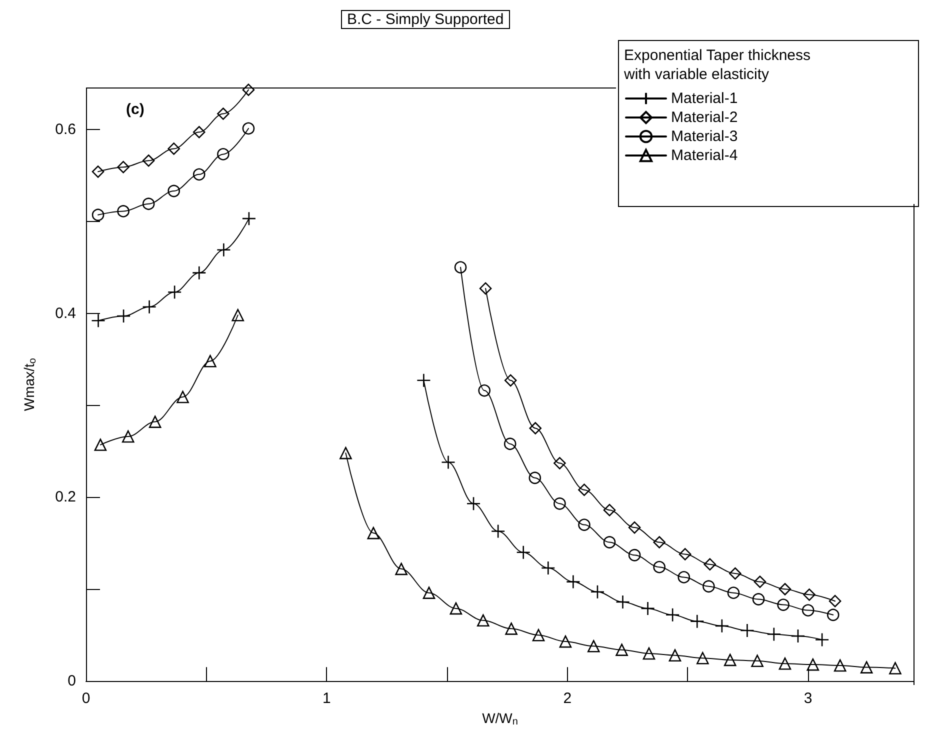 The width and height of the screenshot is (930, 740). What do you see at coordinates (704, 98) in the screenshot?
I see `legend-label: Material-1` at bounding box center [704, 98].